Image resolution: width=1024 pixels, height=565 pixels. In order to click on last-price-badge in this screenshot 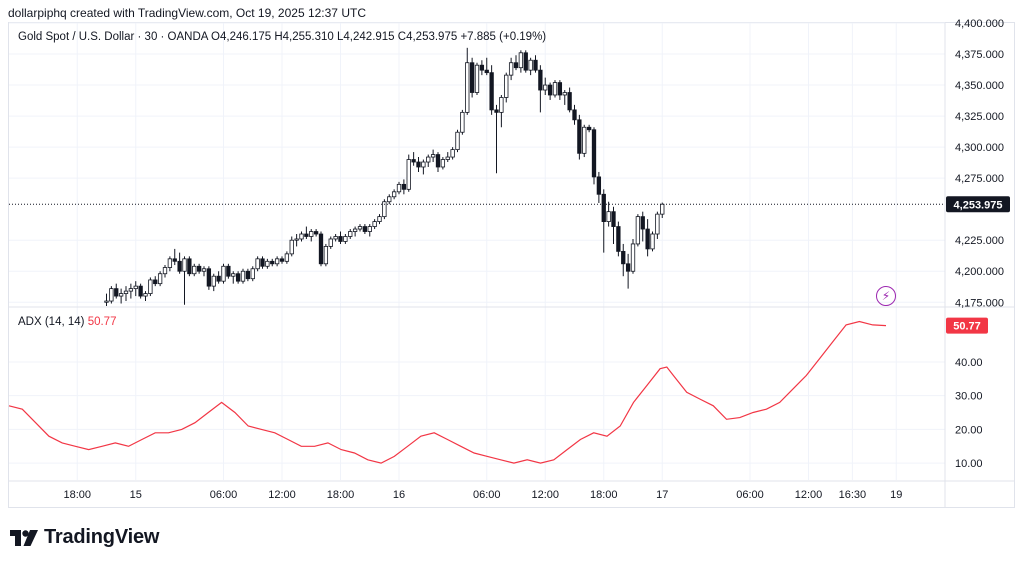, I will do `click(978, 204)`.